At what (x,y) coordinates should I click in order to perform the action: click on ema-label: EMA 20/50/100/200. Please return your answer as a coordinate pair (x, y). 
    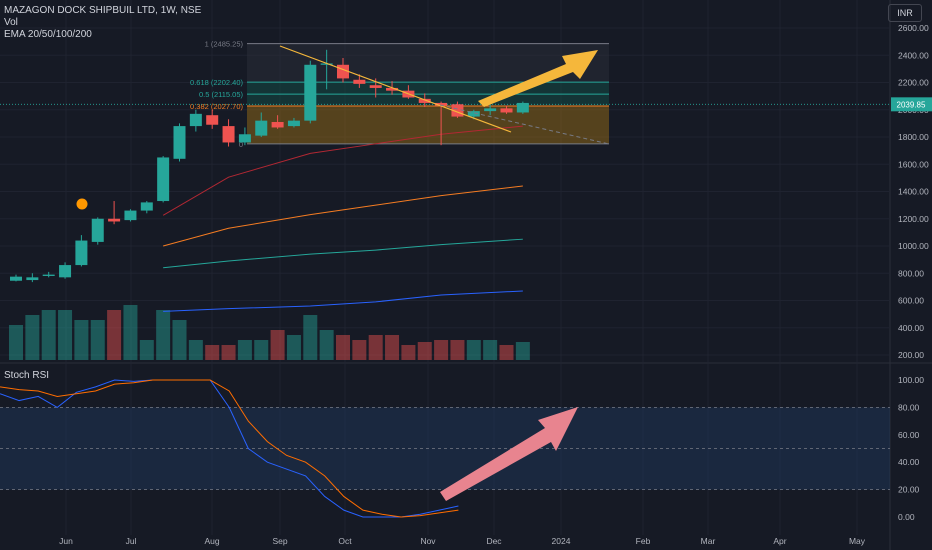
    Looking at the image, I should click on (48, 34).